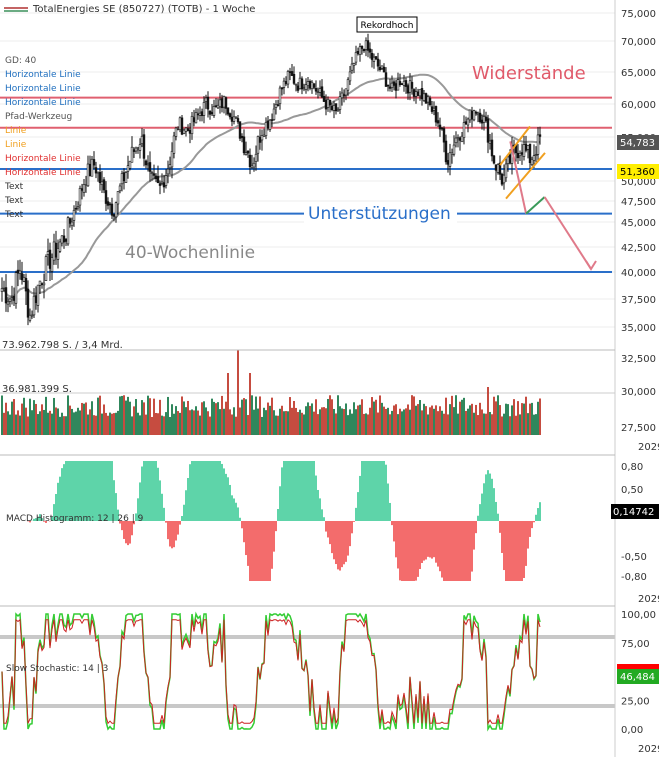  What do you see at coordinates (62, 345) in the screenshot?
I see `volume-total-label: 73.962.798 S. / 3,4 Mrd.` at bounding box center [62, 345].